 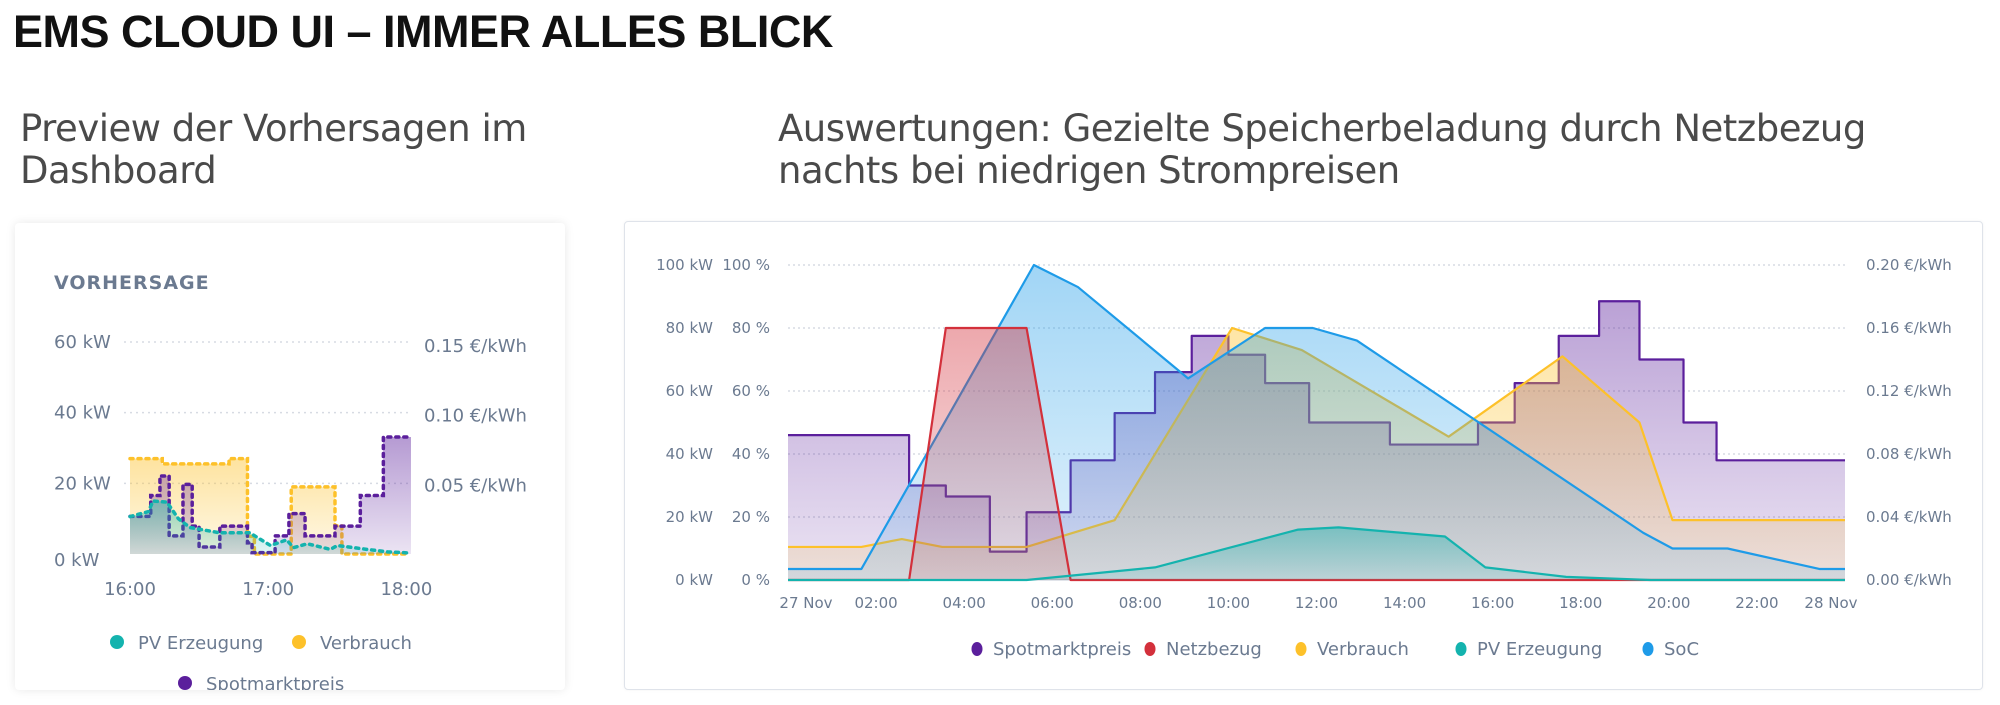 What do you see at coordinates (751, 517) in the screenshot?
I see `y-tick-label-pct: 20 %` at bounding box center [751, 517].